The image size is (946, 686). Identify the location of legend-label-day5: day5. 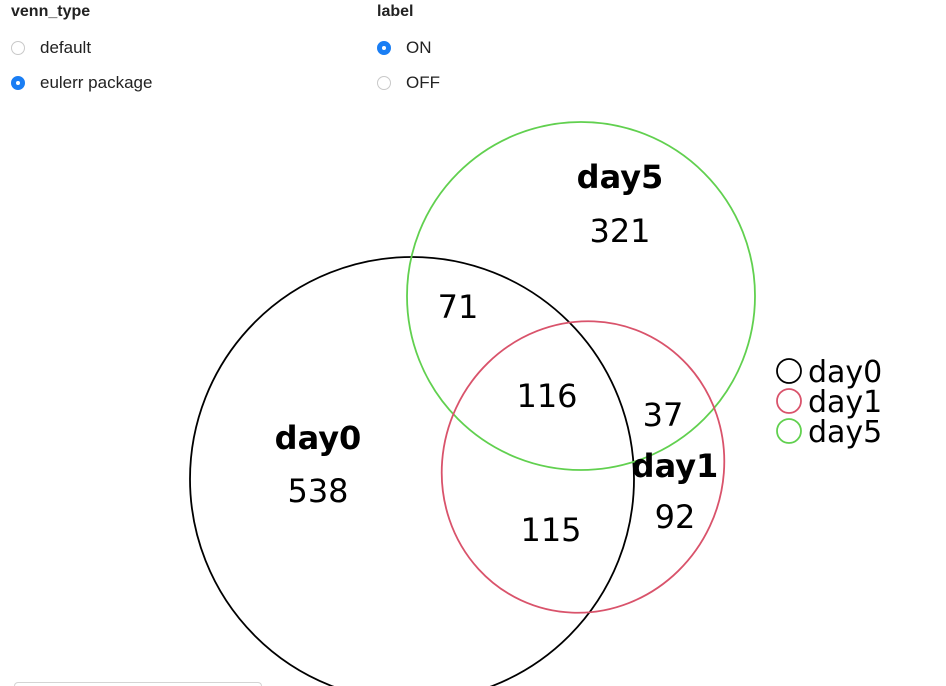
(845, 432).